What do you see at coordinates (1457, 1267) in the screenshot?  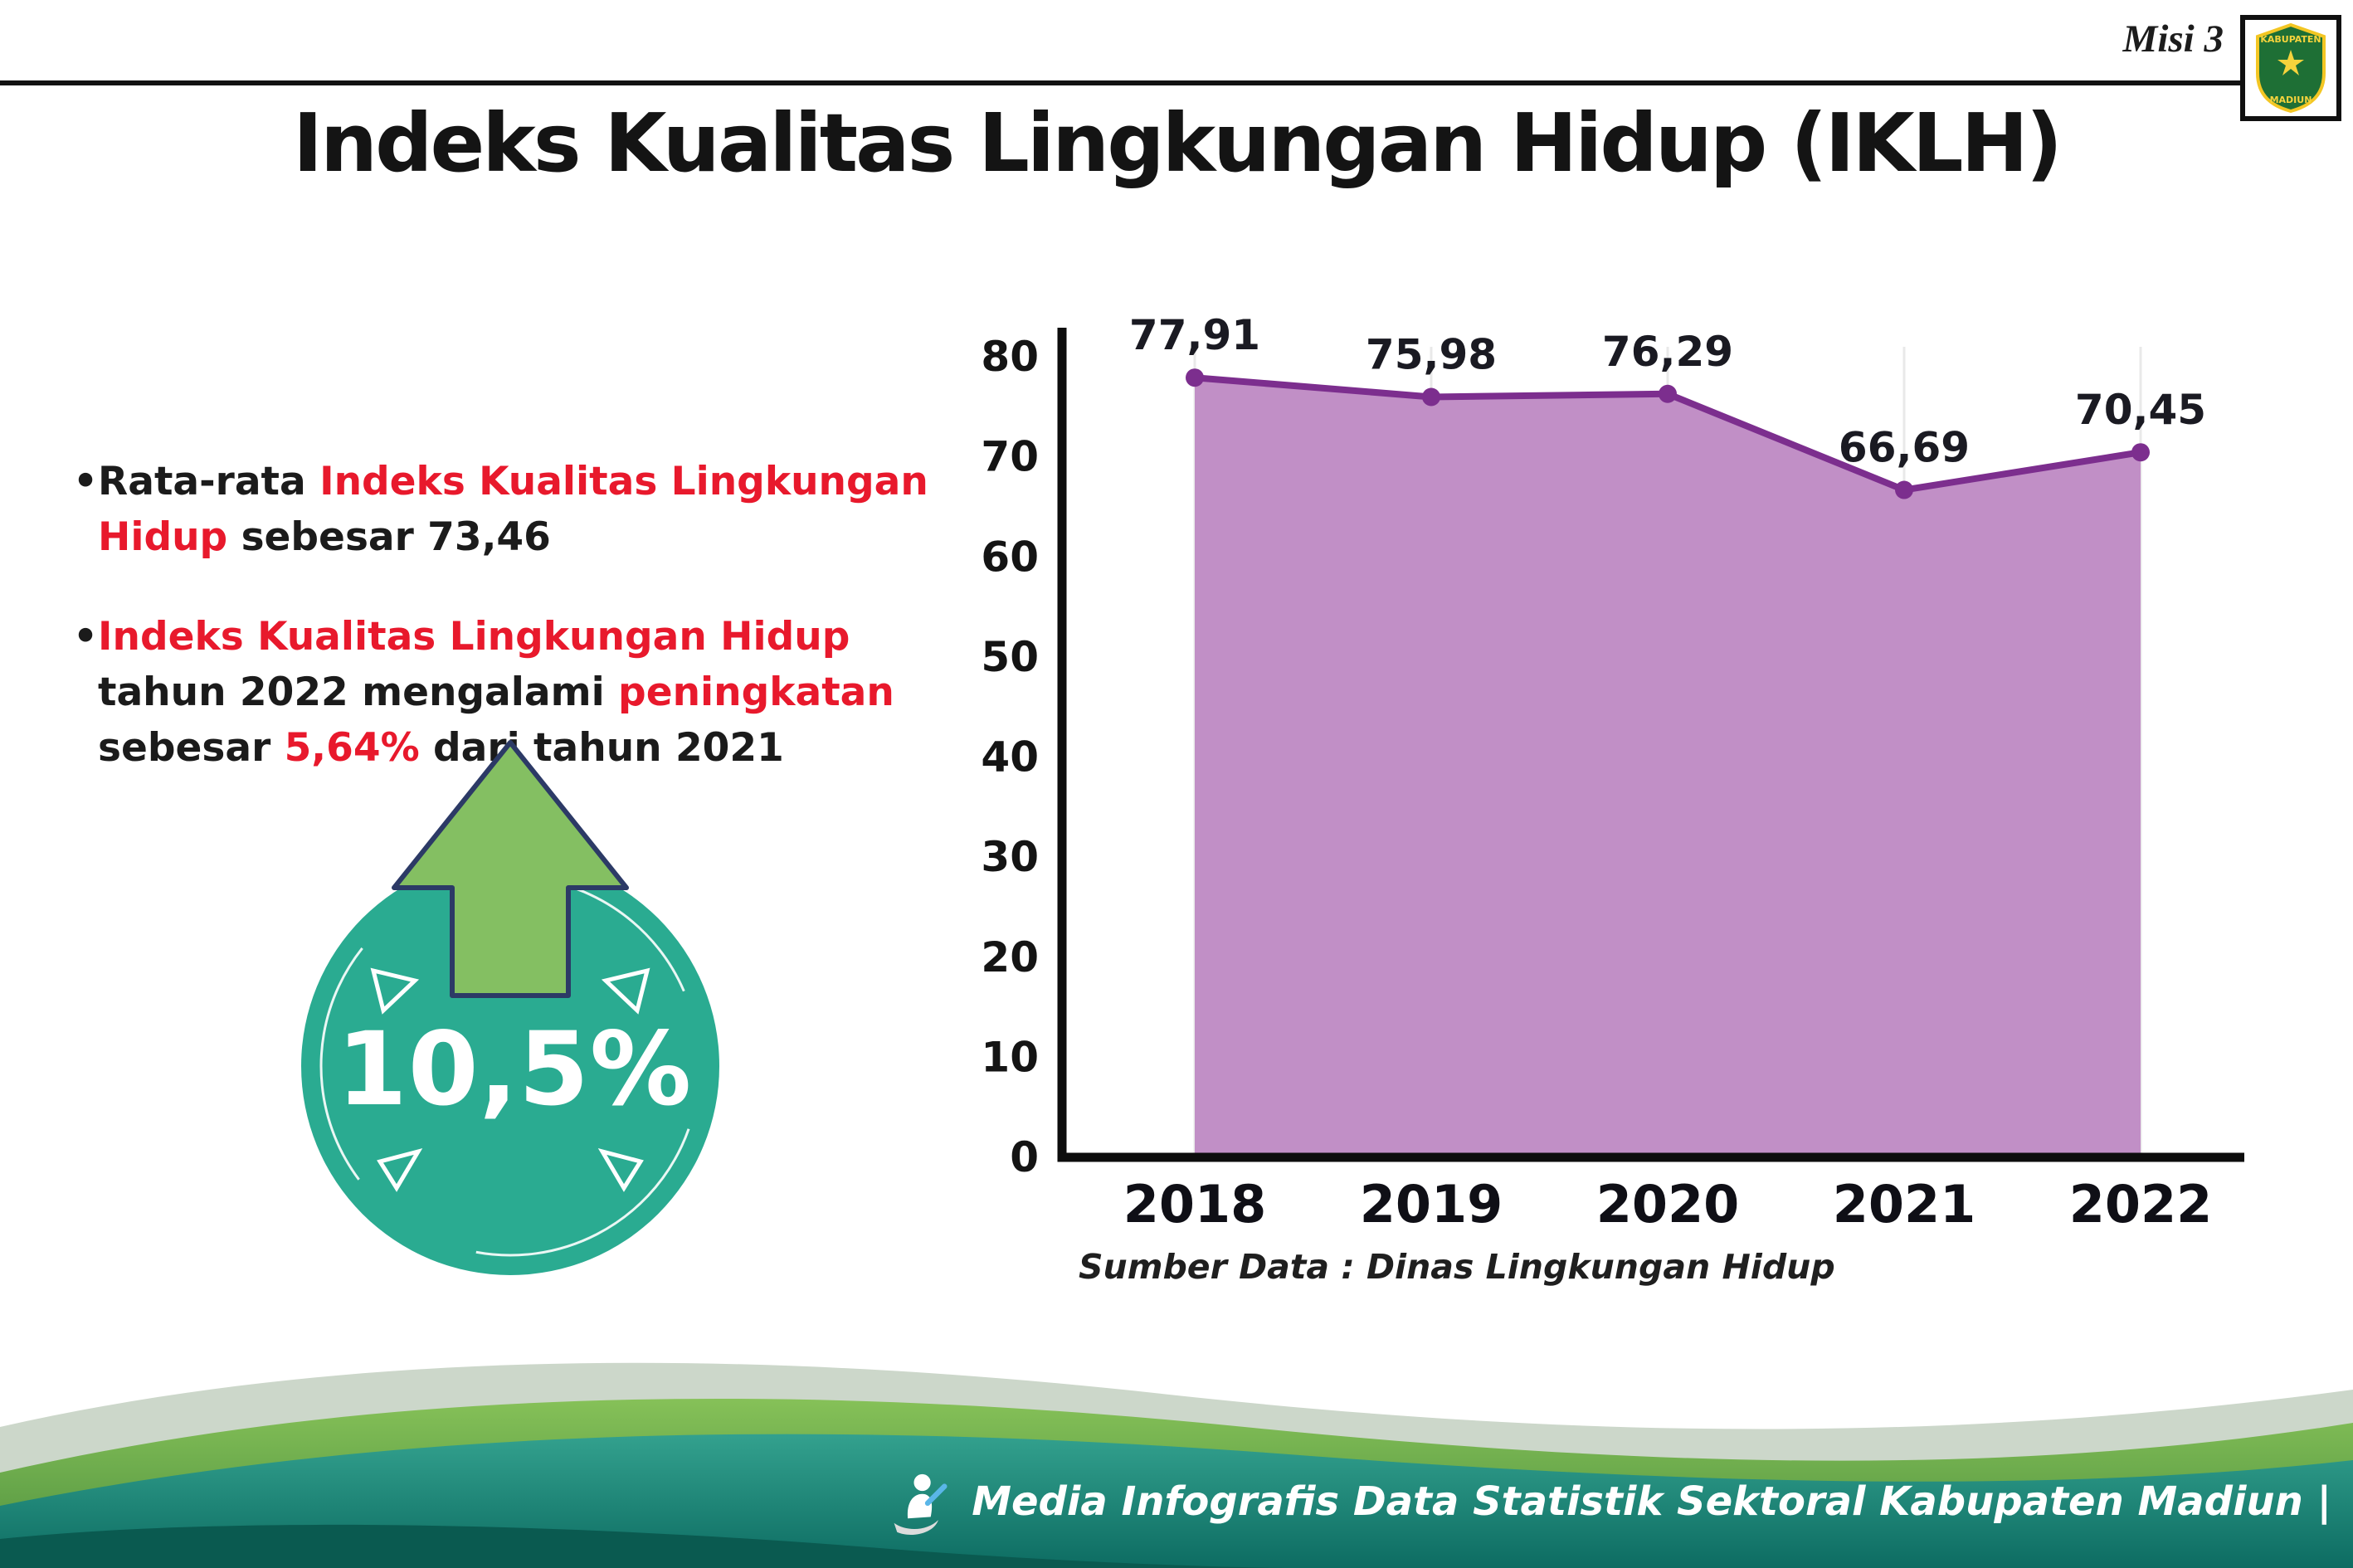 I see `data-source: Sumber Data : Dinas Lingkungan Hidup` at bounding box center [1457, 1267].